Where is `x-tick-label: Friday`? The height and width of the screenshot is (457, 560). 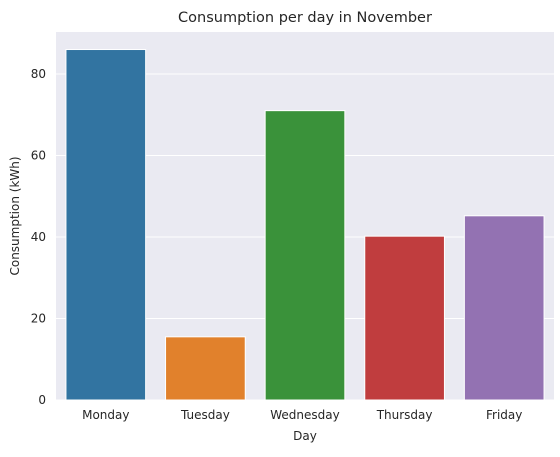 x-tick-label: Friday is located at coordinates (504, 415).